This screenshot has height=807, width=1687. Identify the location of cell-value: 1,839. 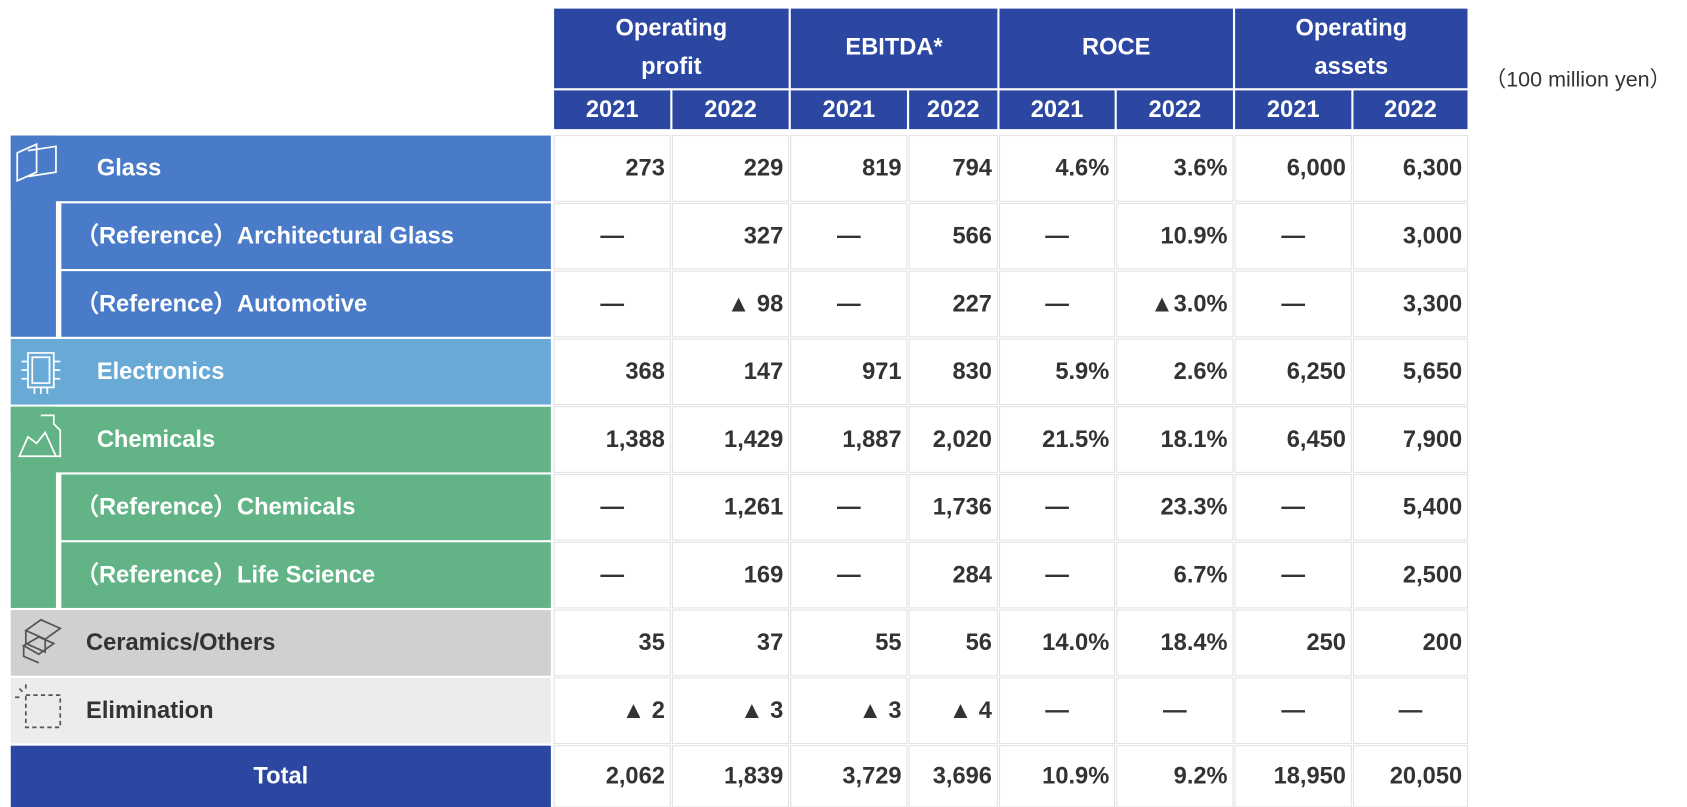
(753, 777).